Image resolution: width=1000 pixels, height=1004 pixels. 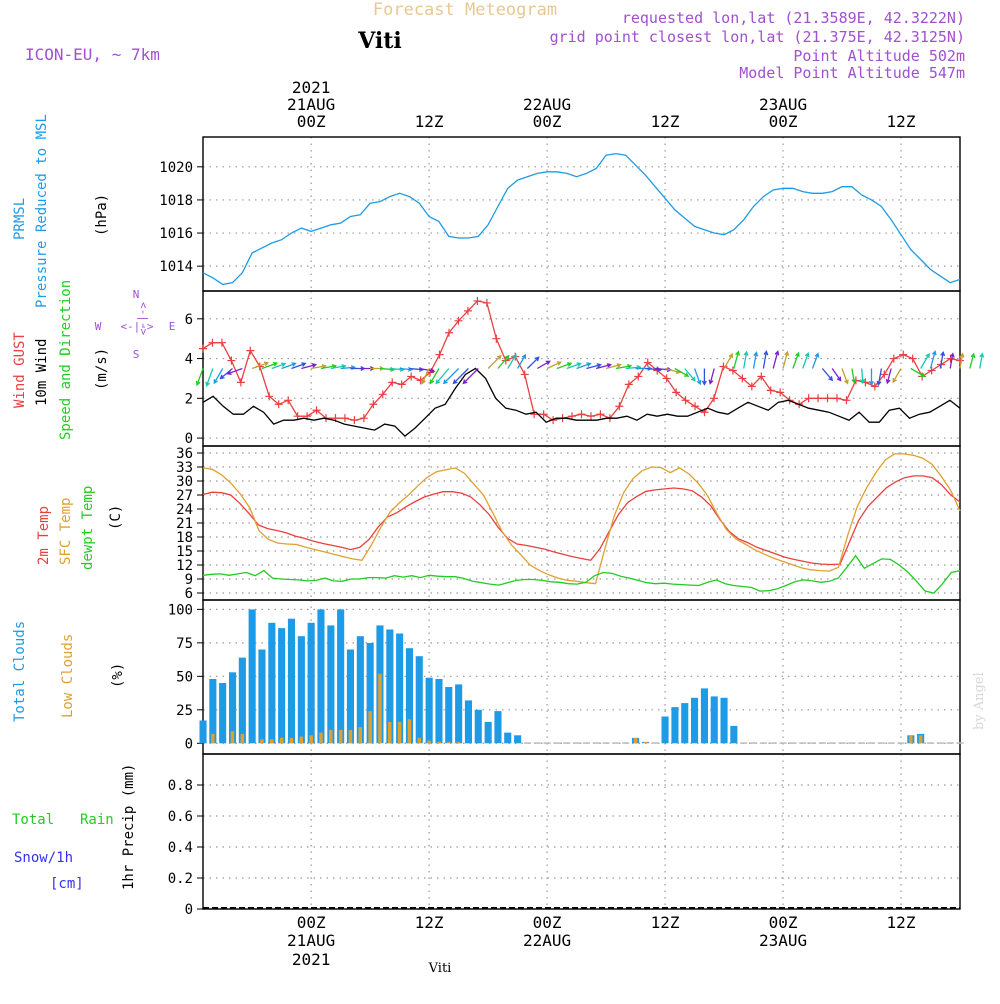 I want to click on footer-location: Viti, so click(x=440, y=968).